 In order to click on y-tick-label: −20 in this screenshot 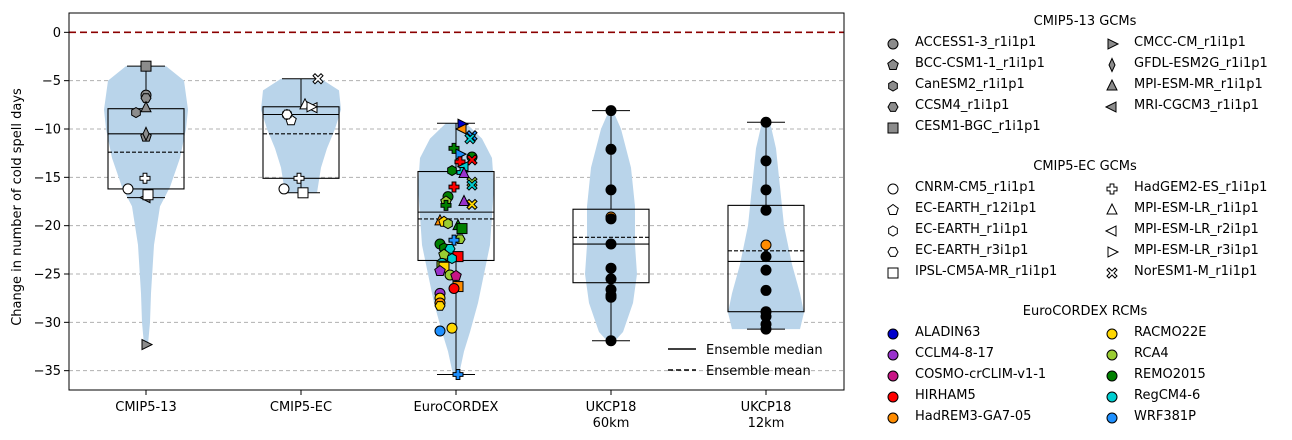, I will do `click(47, 226)`.